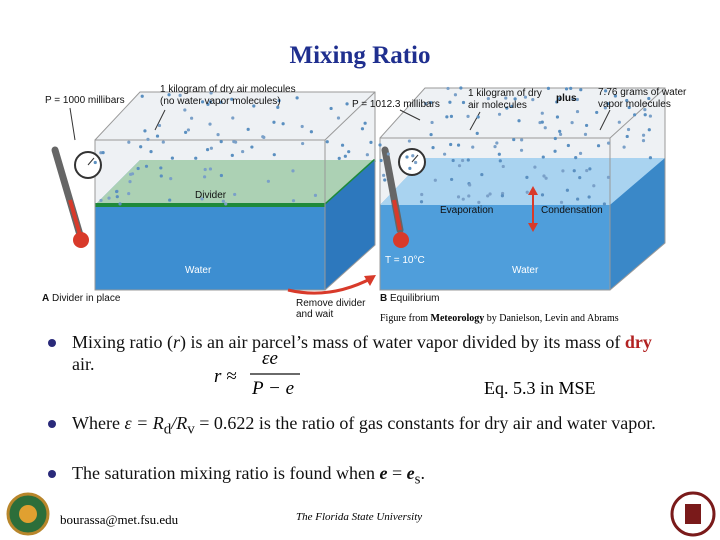  Describe the element at coordinates (505, 93) in the screenshot. I see `label: 1 kilogram of dry` at that location.